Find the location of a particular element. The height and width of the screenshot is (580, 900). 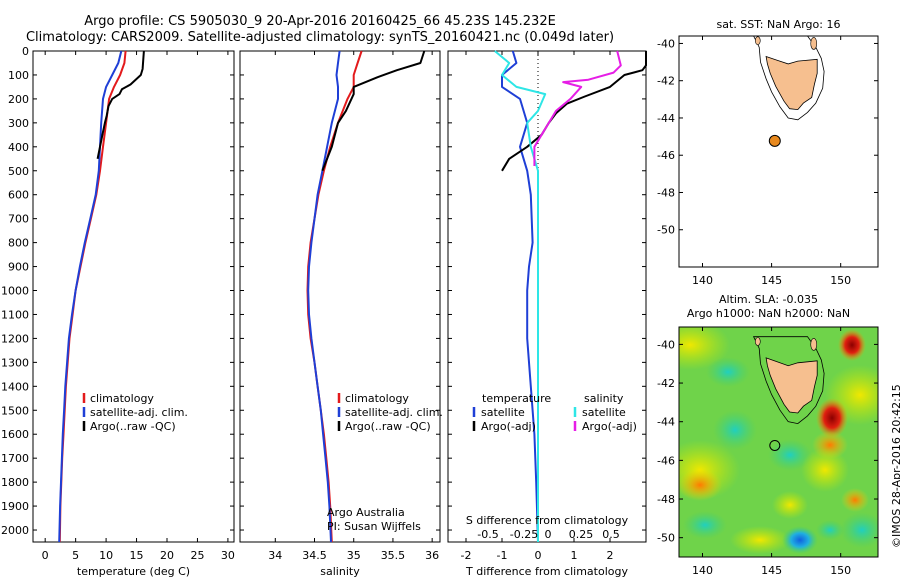

timestamp-stamp: ©IMOS 28-Apr-2016 20:42:15 is located at coordinates (895, 466).